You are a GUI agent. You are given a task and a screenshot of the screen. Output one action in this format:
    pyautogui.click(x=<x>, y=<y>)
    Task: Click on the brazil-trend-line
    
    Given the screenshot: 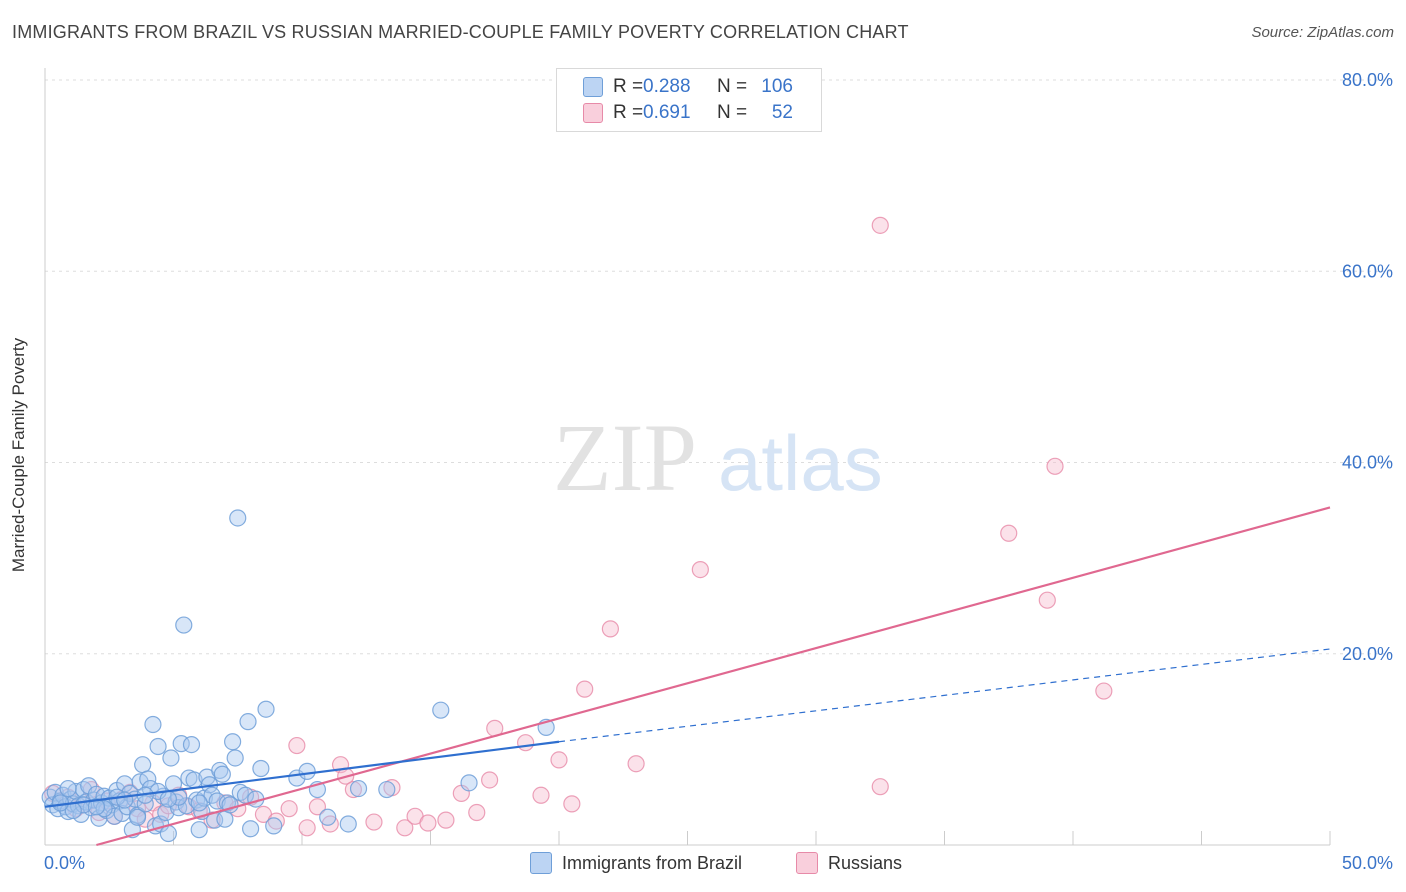 What is the action you would take?
    pyautogui.click(x=302, y=774)
    